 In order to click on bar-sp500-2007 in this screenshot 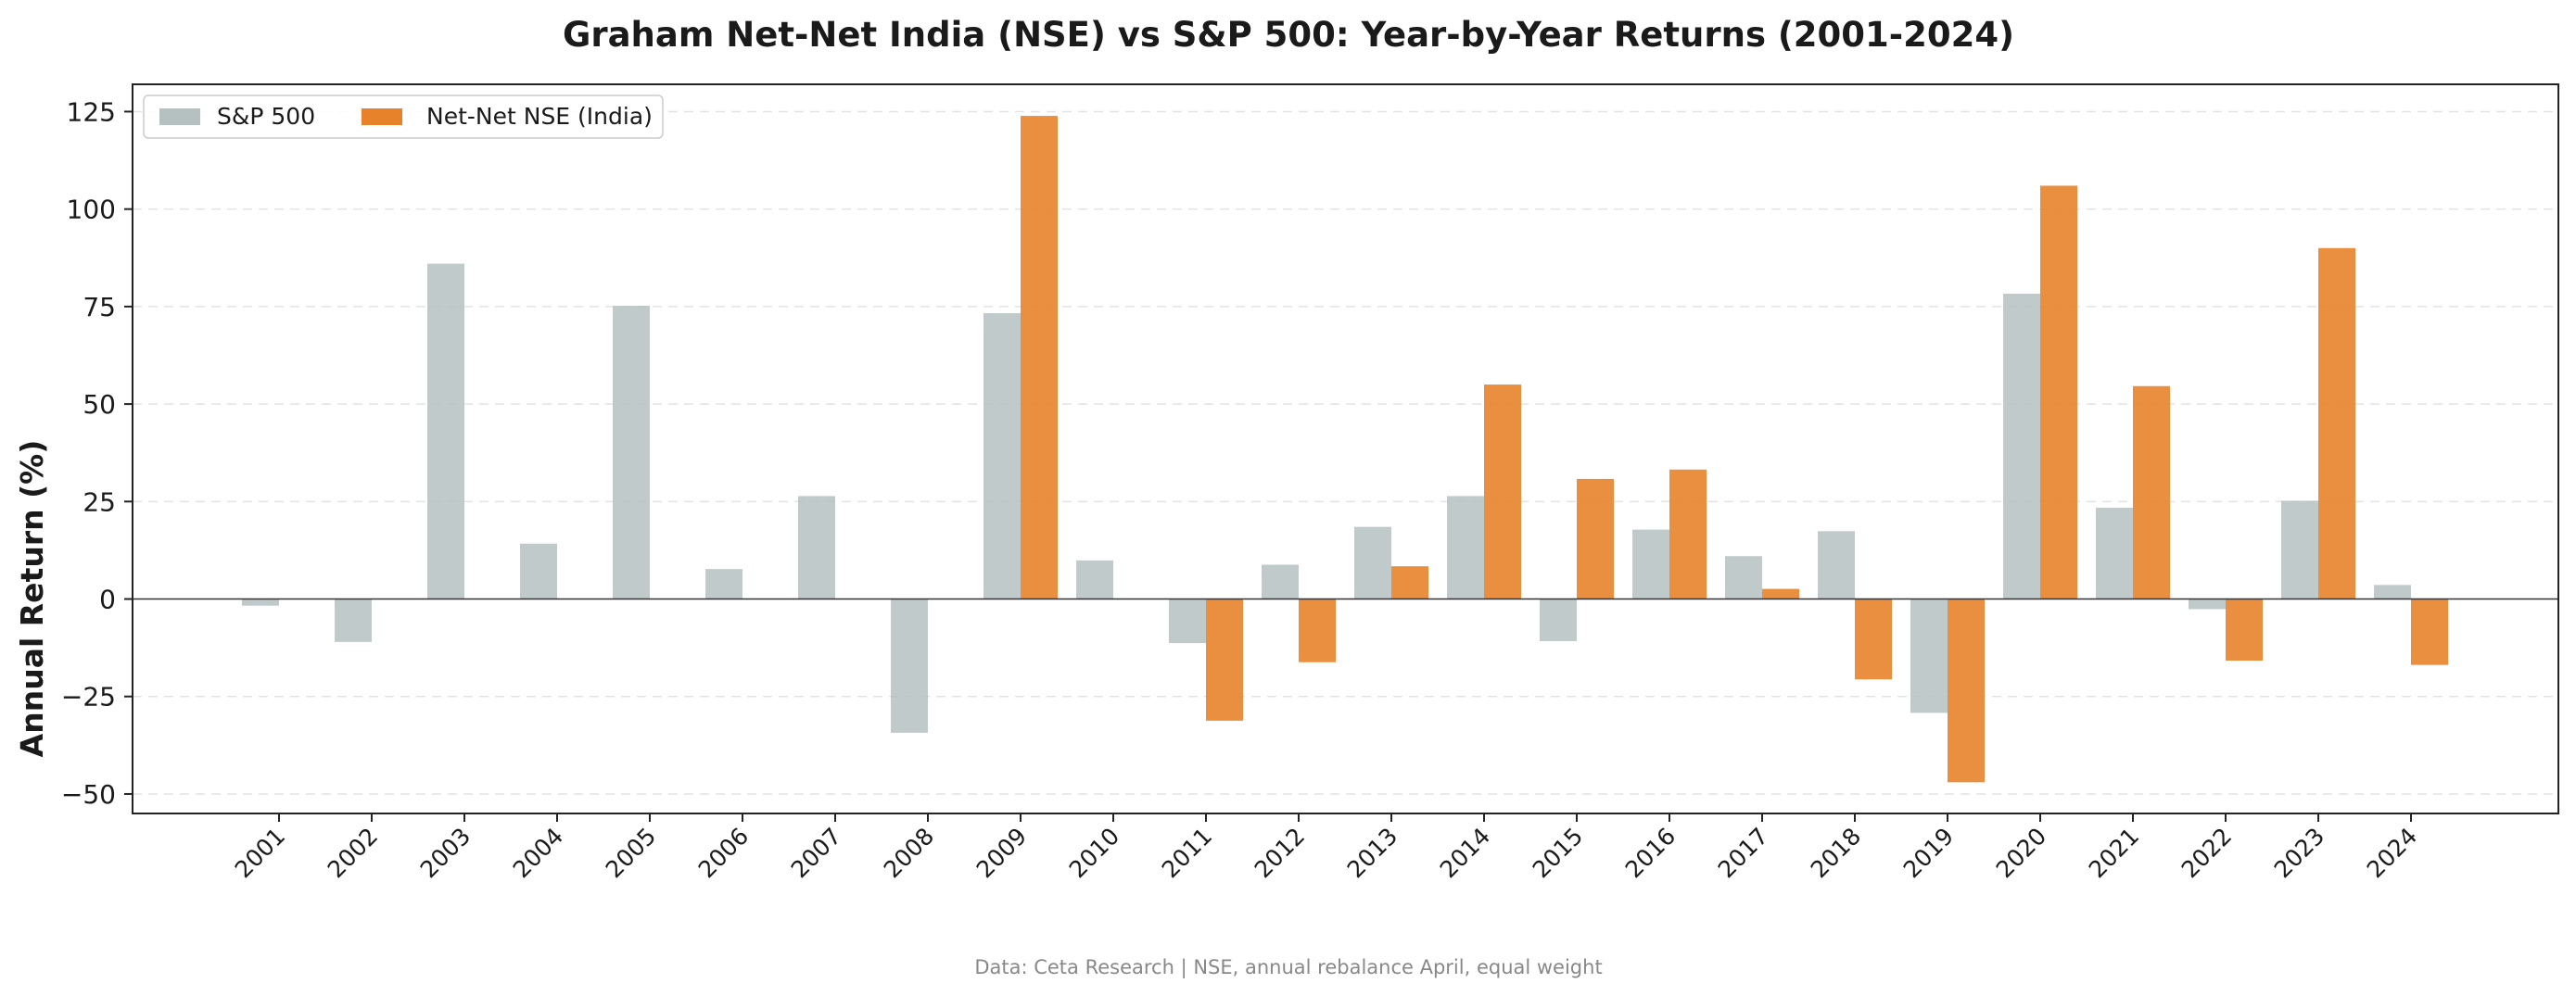, I will do `click(816, 547)`.